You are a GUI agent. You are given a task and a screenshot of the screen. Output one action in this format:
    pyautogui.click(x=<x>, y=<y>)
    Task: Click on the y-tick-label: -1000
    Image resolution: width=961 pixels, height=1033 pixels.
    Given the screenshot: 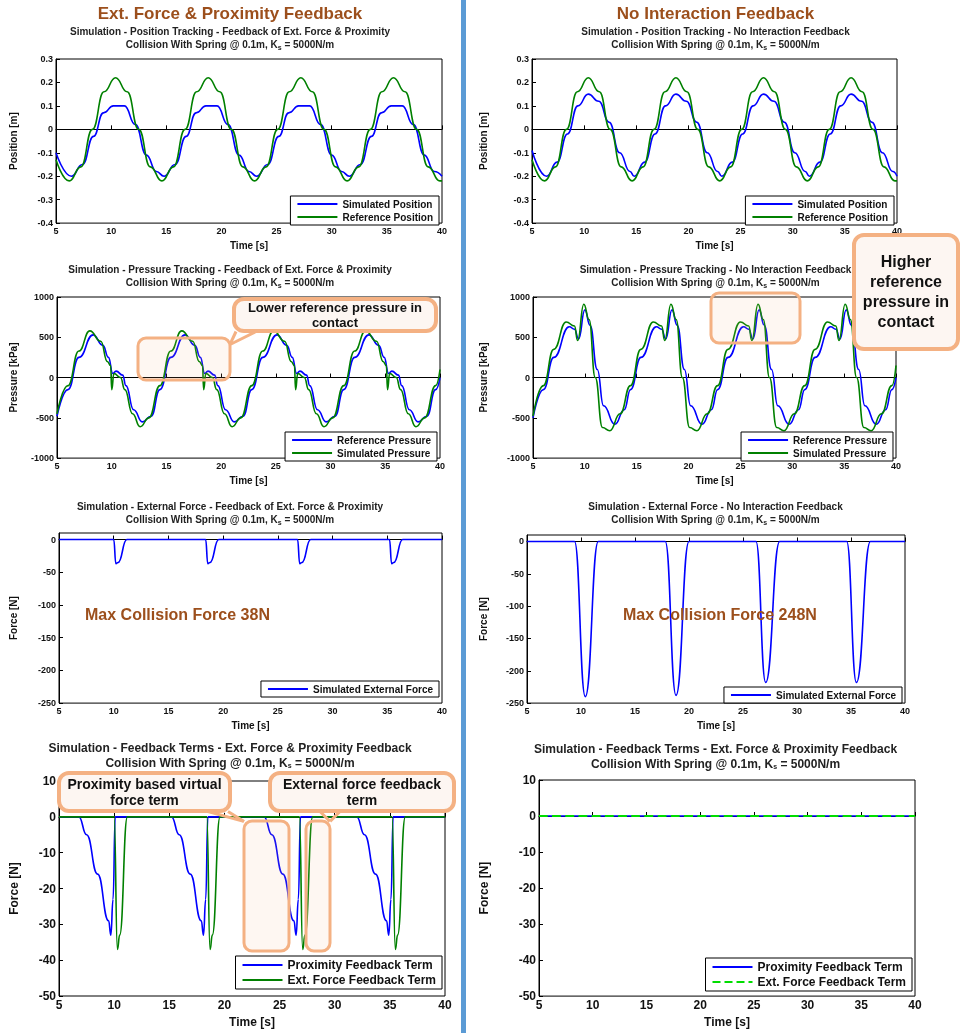 What is the action you would take?
    pyautogui.click(x=42, y=458)
    